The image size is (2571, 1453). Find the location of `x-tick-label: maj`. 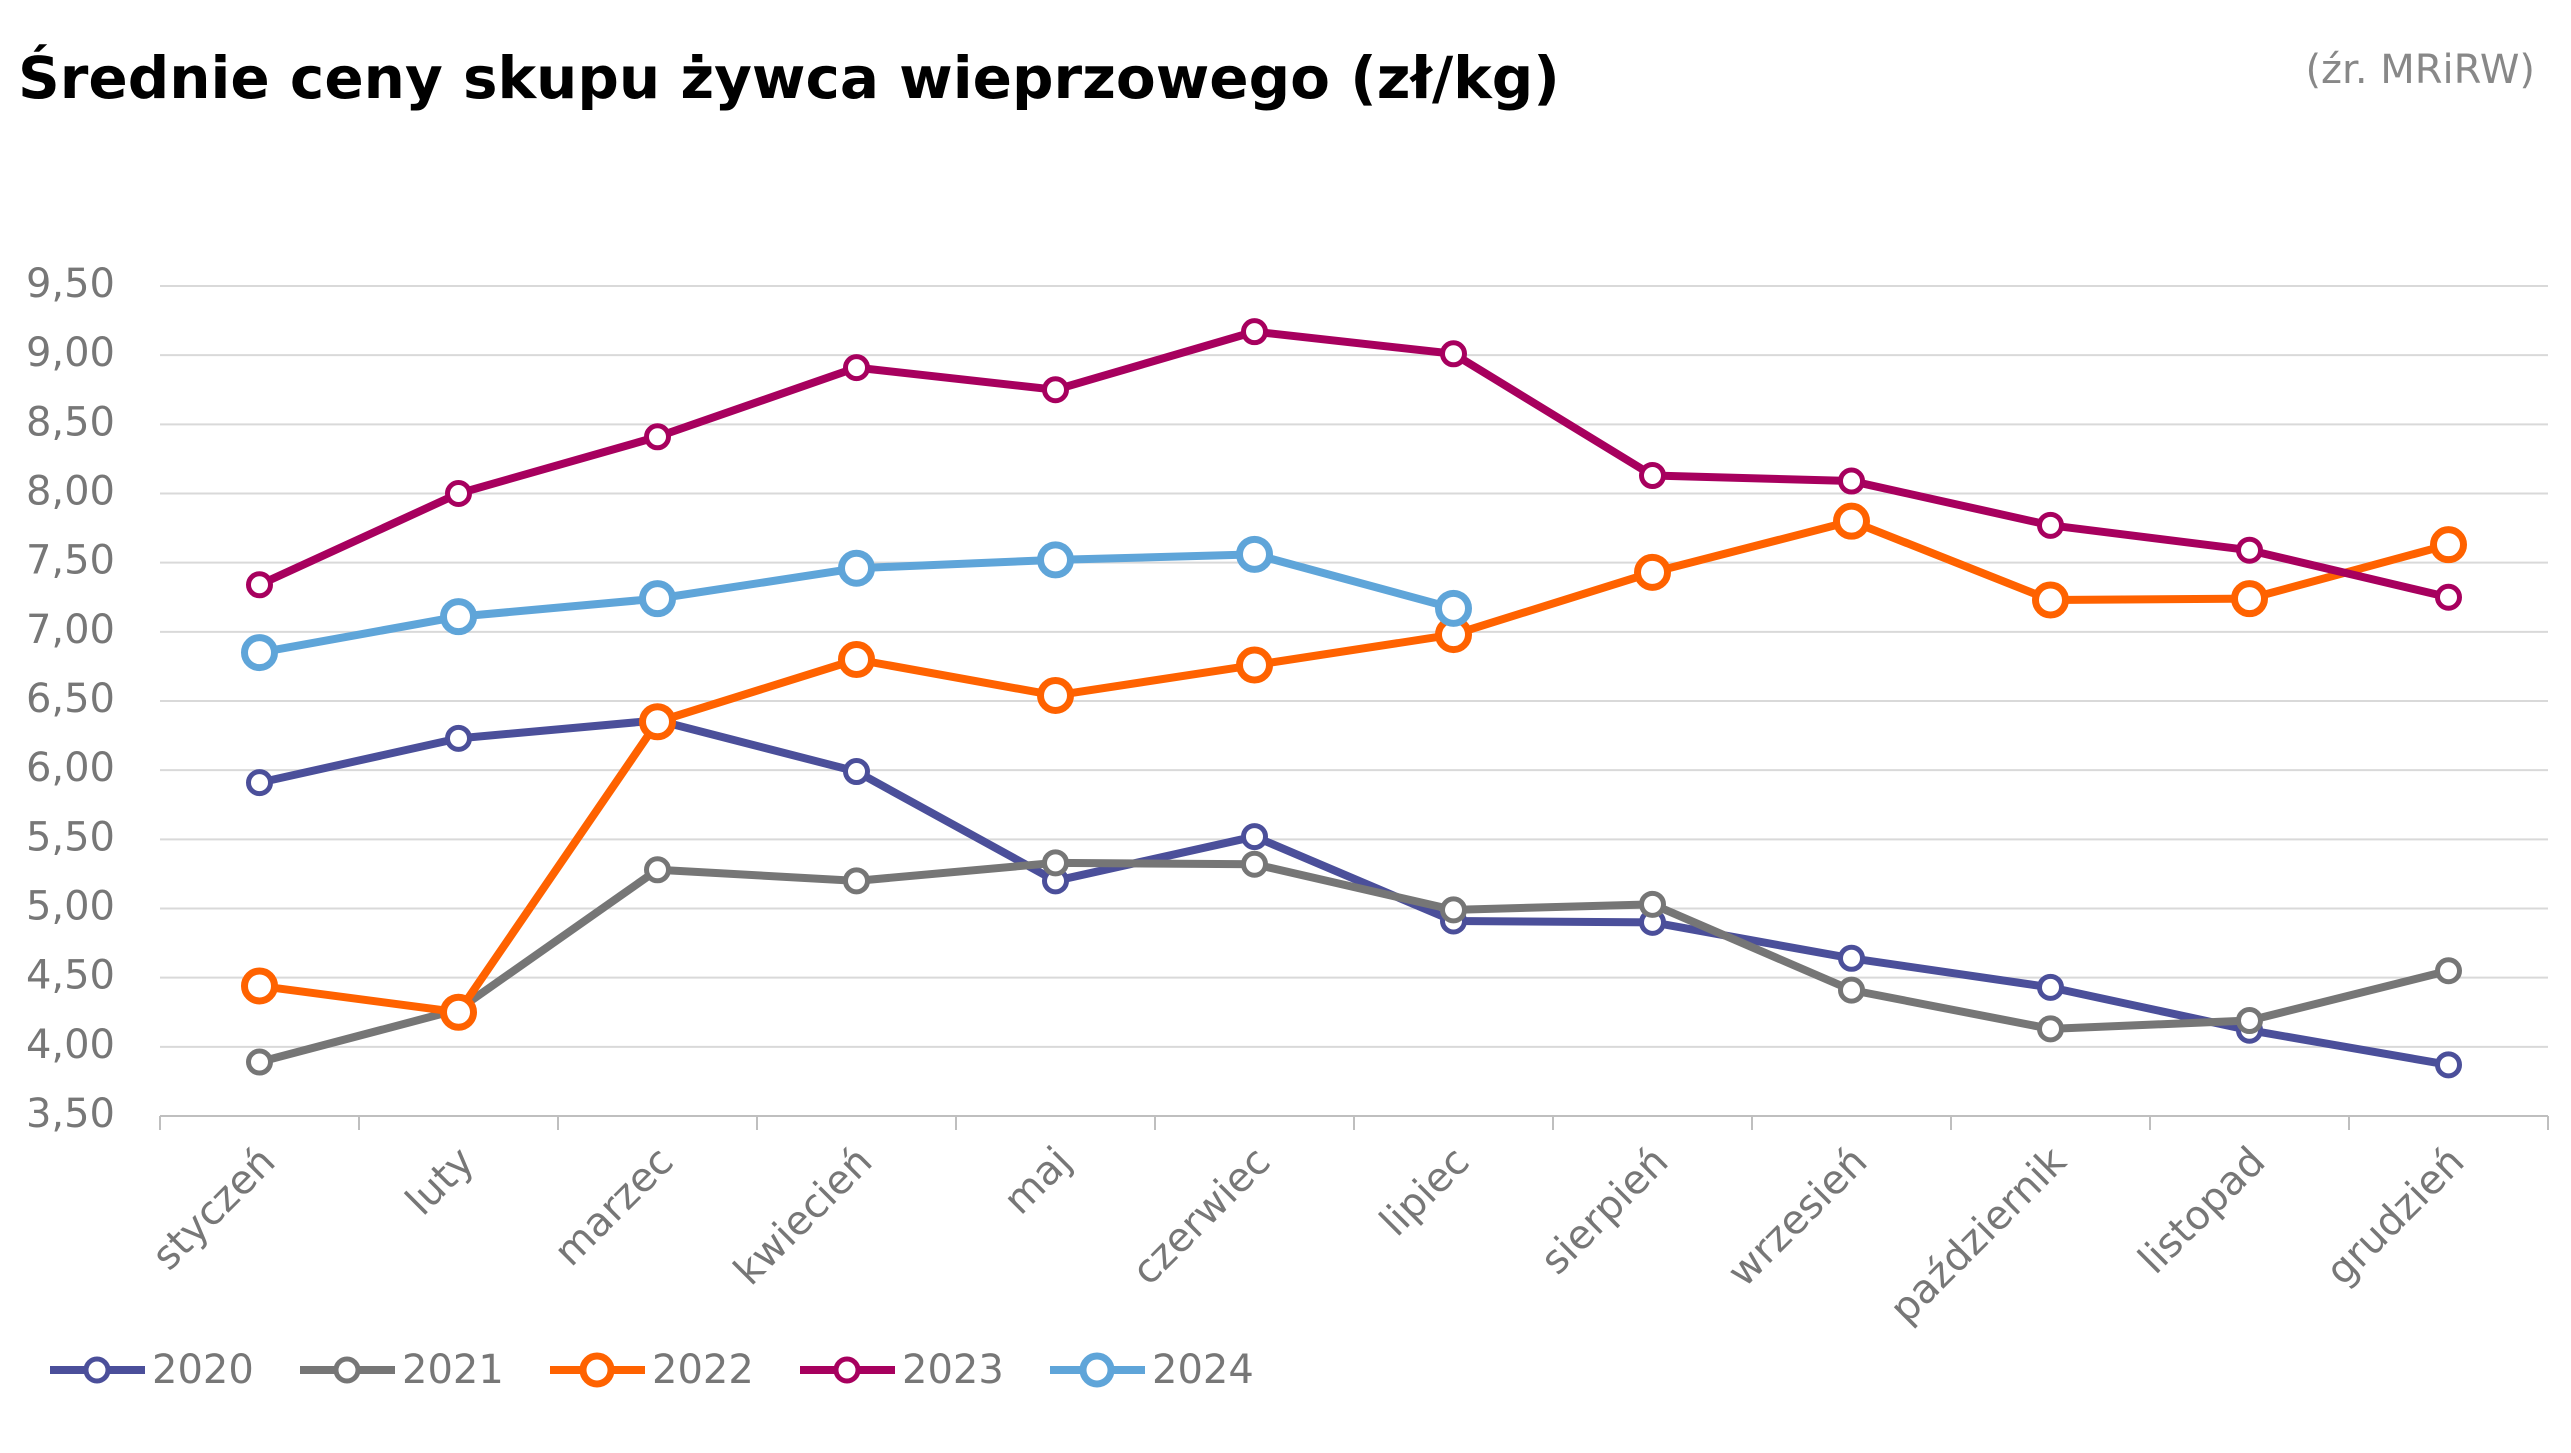

x-tick-label: maj is located at coordinates (1037, 1180).